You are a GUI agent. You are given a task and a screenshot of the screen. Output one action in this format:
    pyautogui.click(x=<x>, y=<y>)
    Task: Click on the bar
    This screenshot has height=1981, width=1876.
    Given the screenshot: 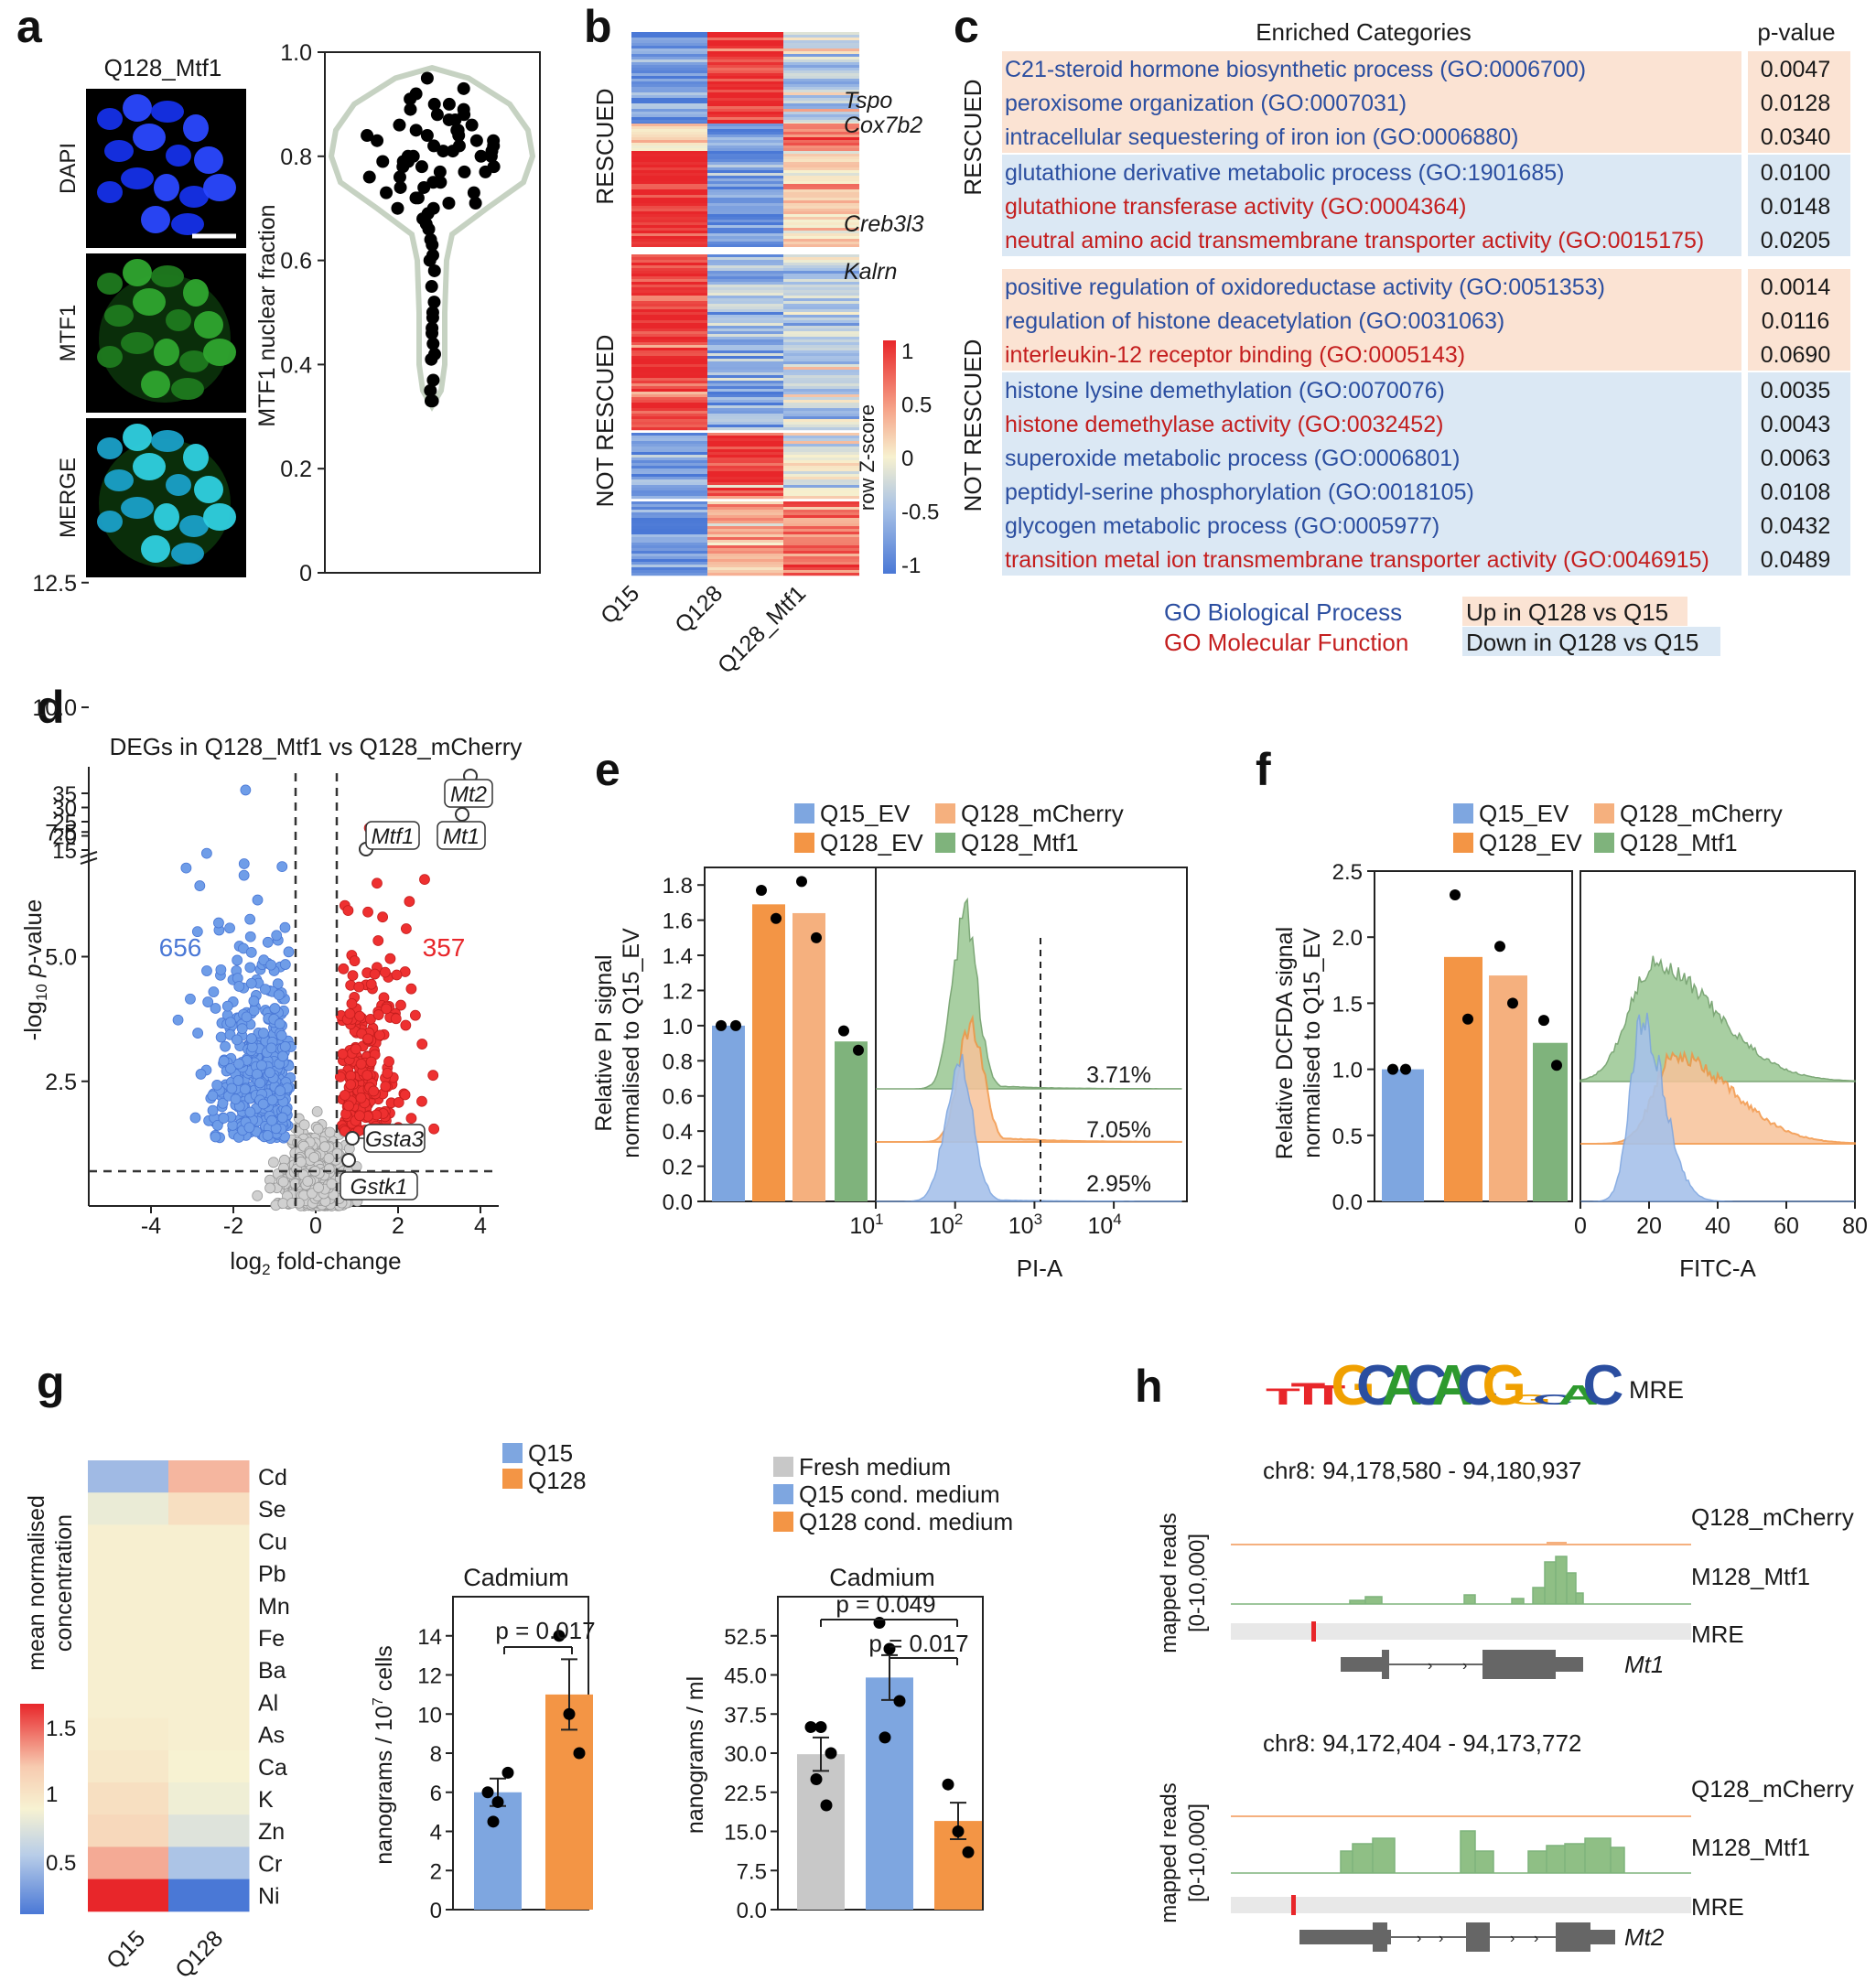 What is the action you would take?
    pyautogui.click(x=809, y=1057)
    